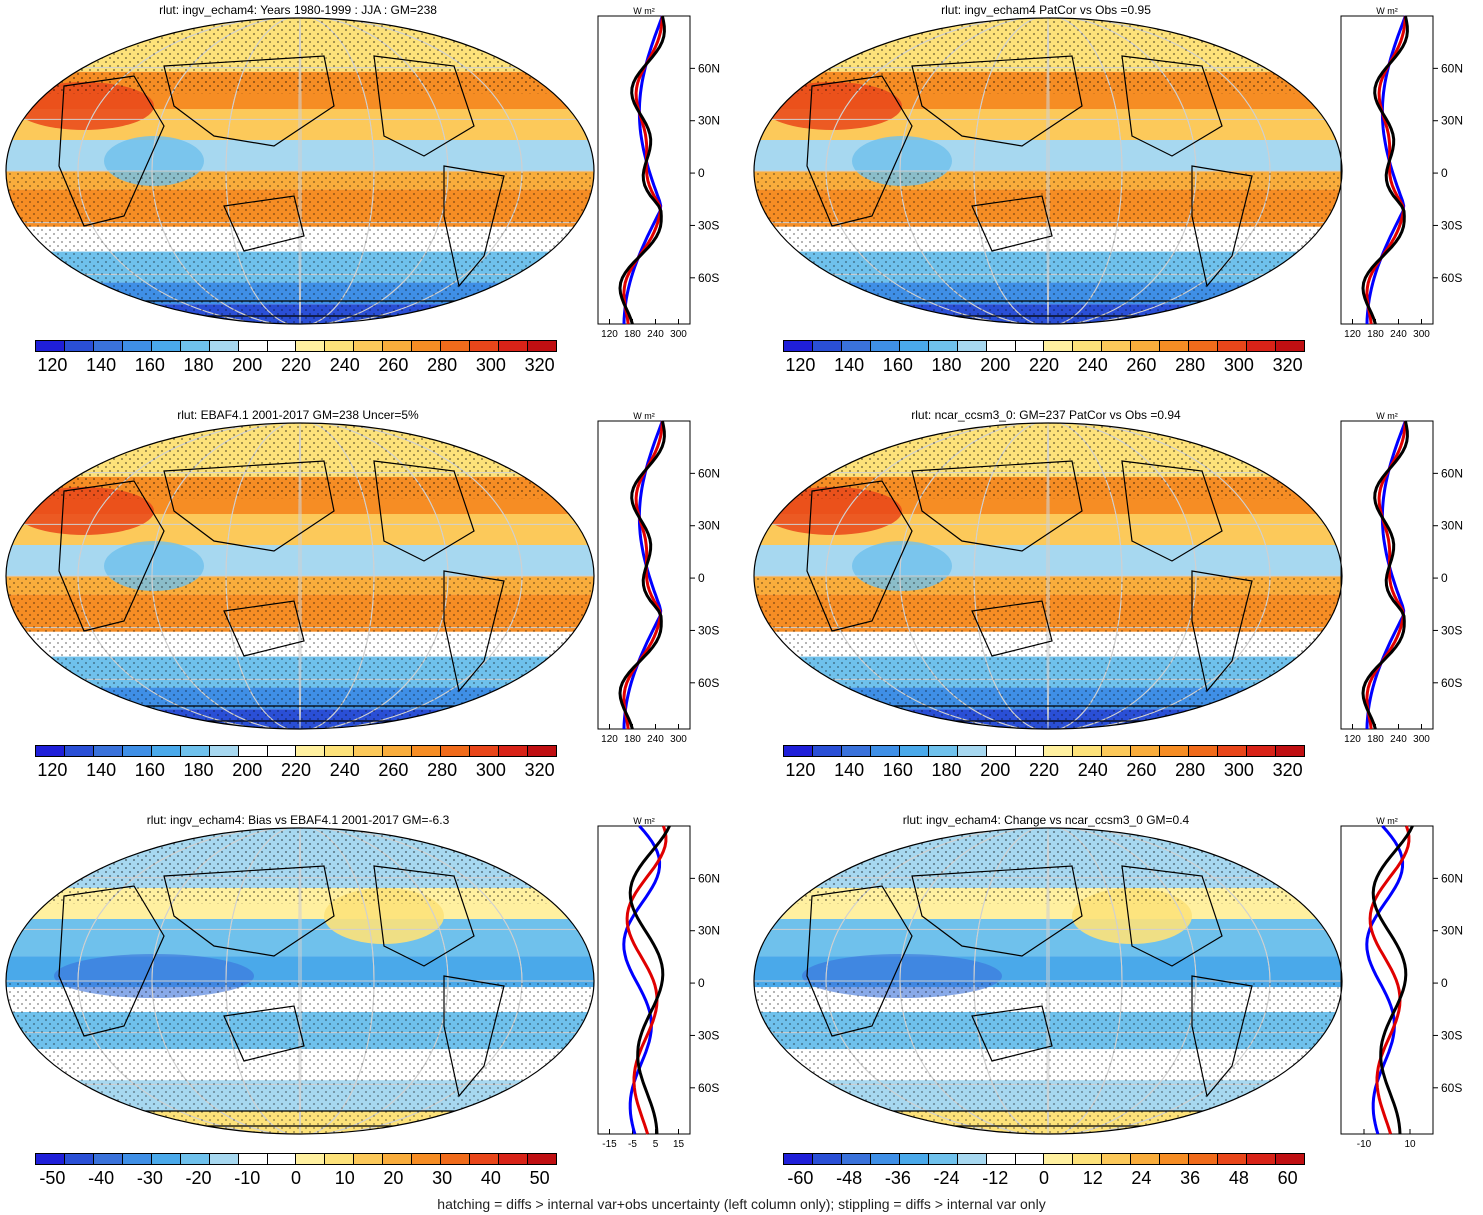  Describe the element at coordinates (344, 1178) in the screenshot. I see `colorbar-tick-label: 10` at that location.